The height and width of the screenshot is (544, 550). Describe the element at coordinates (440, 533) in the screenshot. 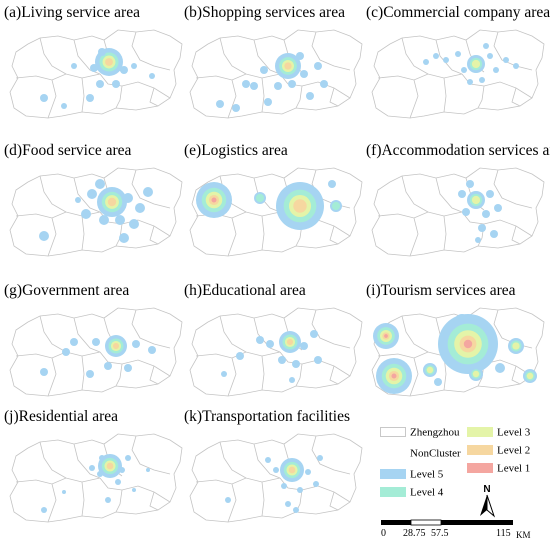

I see `scale-tick: 57.5` at that location.